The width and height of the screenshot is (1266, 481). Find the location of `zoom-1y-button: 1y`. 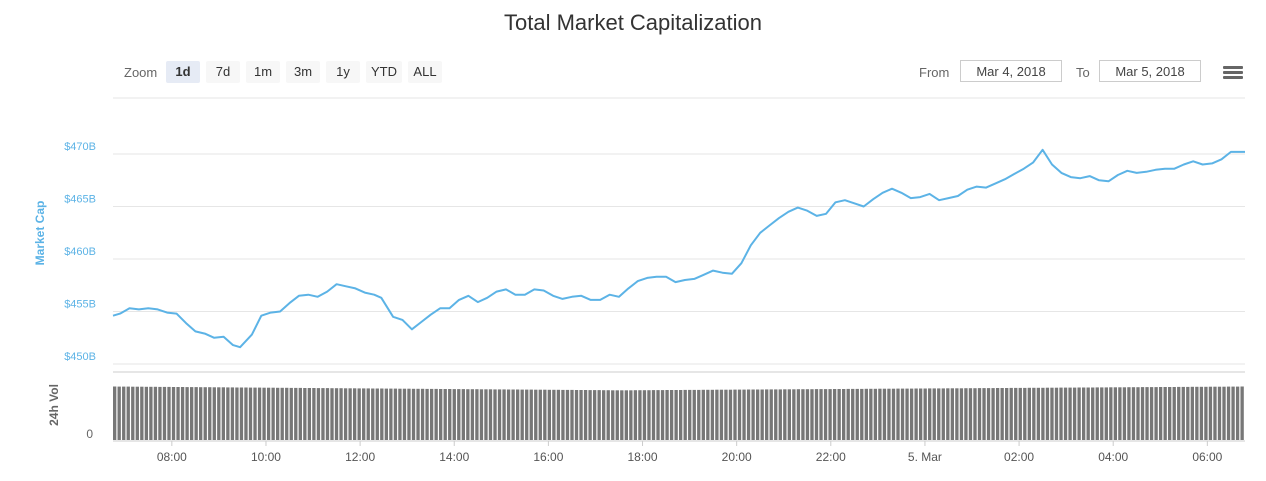

zoom-1y-button: 1y is located at coordinates (343, 72).